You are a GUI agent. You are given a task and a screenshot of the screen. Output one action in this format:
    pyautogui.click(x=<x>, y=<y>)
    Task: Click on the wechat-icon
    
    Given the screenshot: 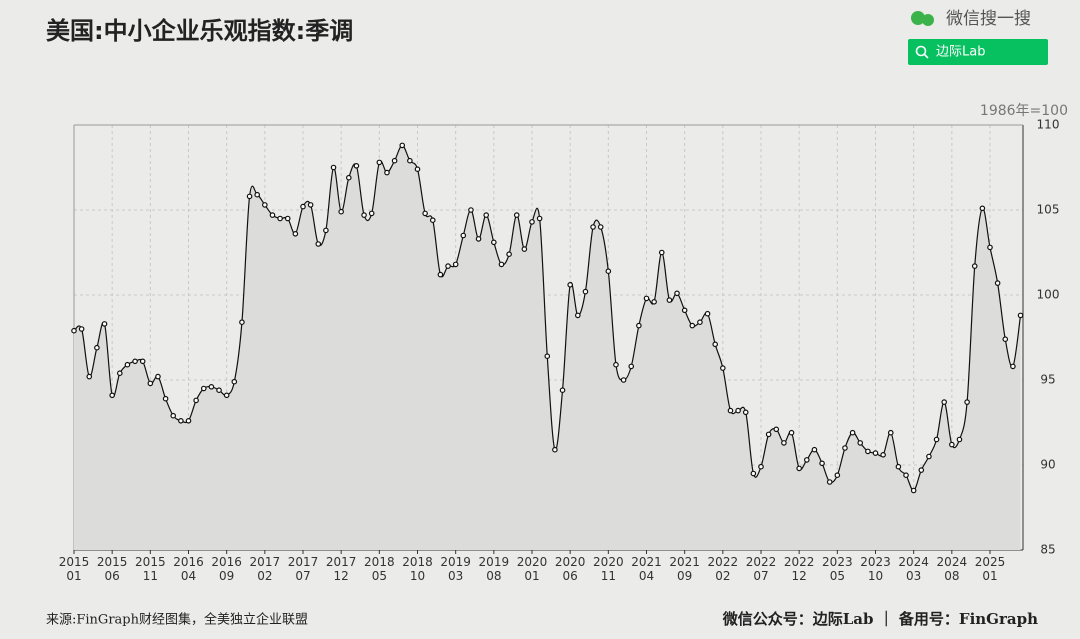 What is the action you would take?
    pyautogui.click(x=918, y=18)
    